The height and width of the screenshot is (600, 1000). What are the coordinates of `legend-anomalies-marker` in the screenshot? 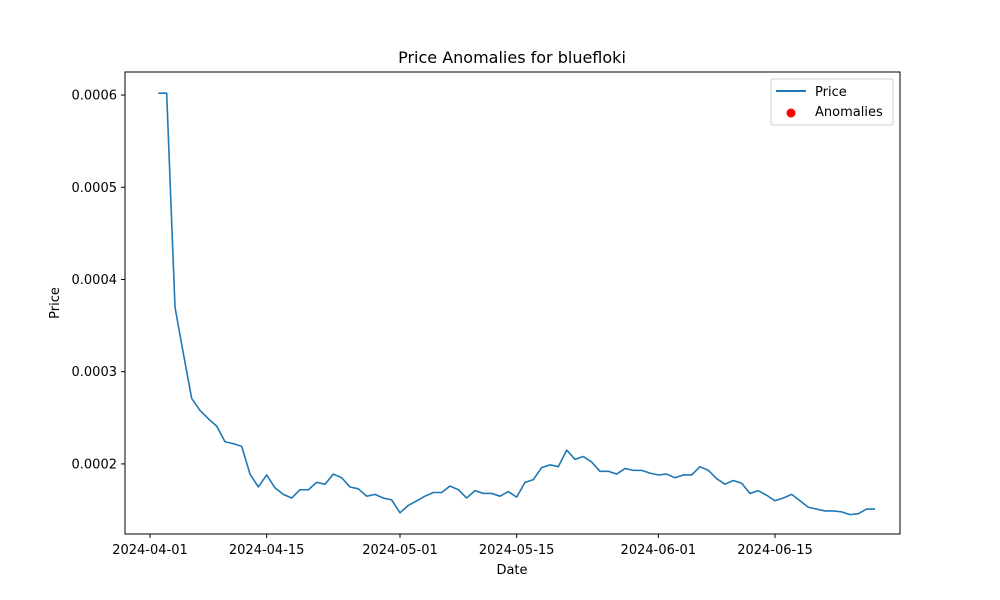 It's located at (791, 113).